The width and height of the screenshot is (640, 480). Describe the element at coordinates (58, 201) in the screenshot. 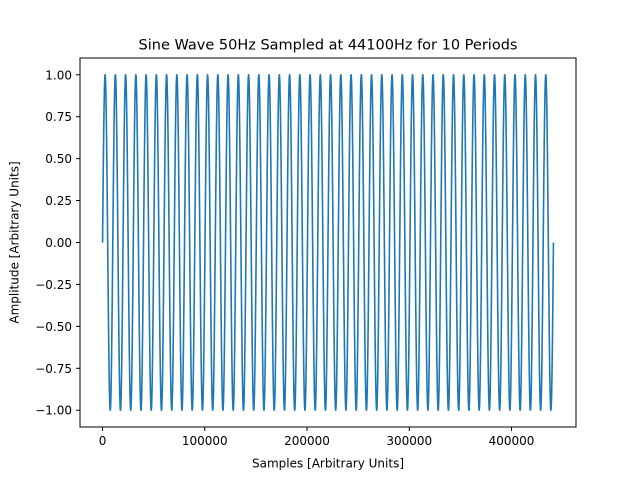

I see `y-tick-label: 0.25` at that location.